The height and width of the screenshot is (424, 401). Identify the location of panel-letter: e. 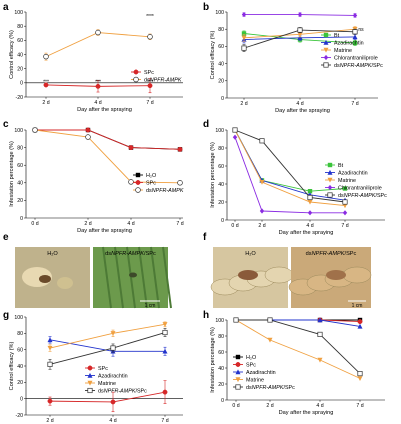
(6, 237).